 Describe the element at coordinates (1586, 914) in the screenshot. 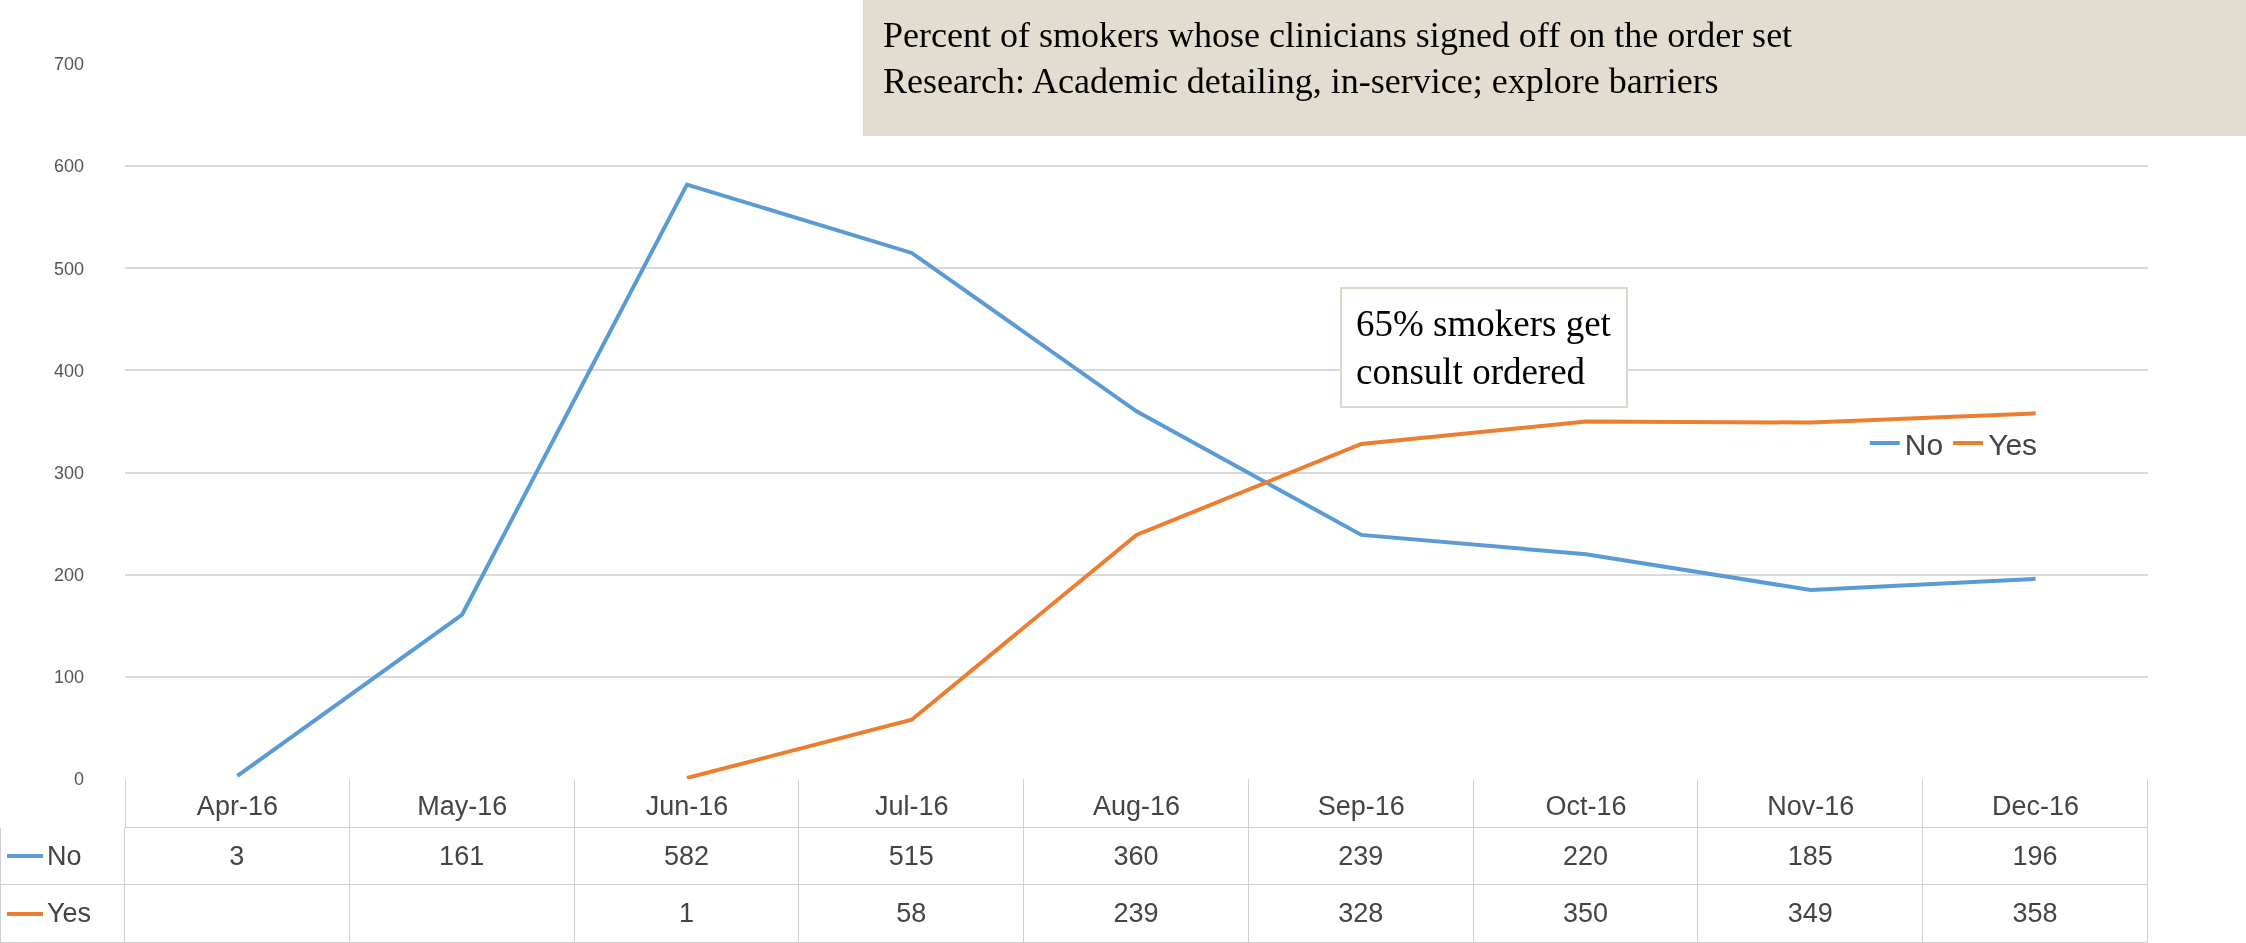

I see `data-label: 350` at that location.